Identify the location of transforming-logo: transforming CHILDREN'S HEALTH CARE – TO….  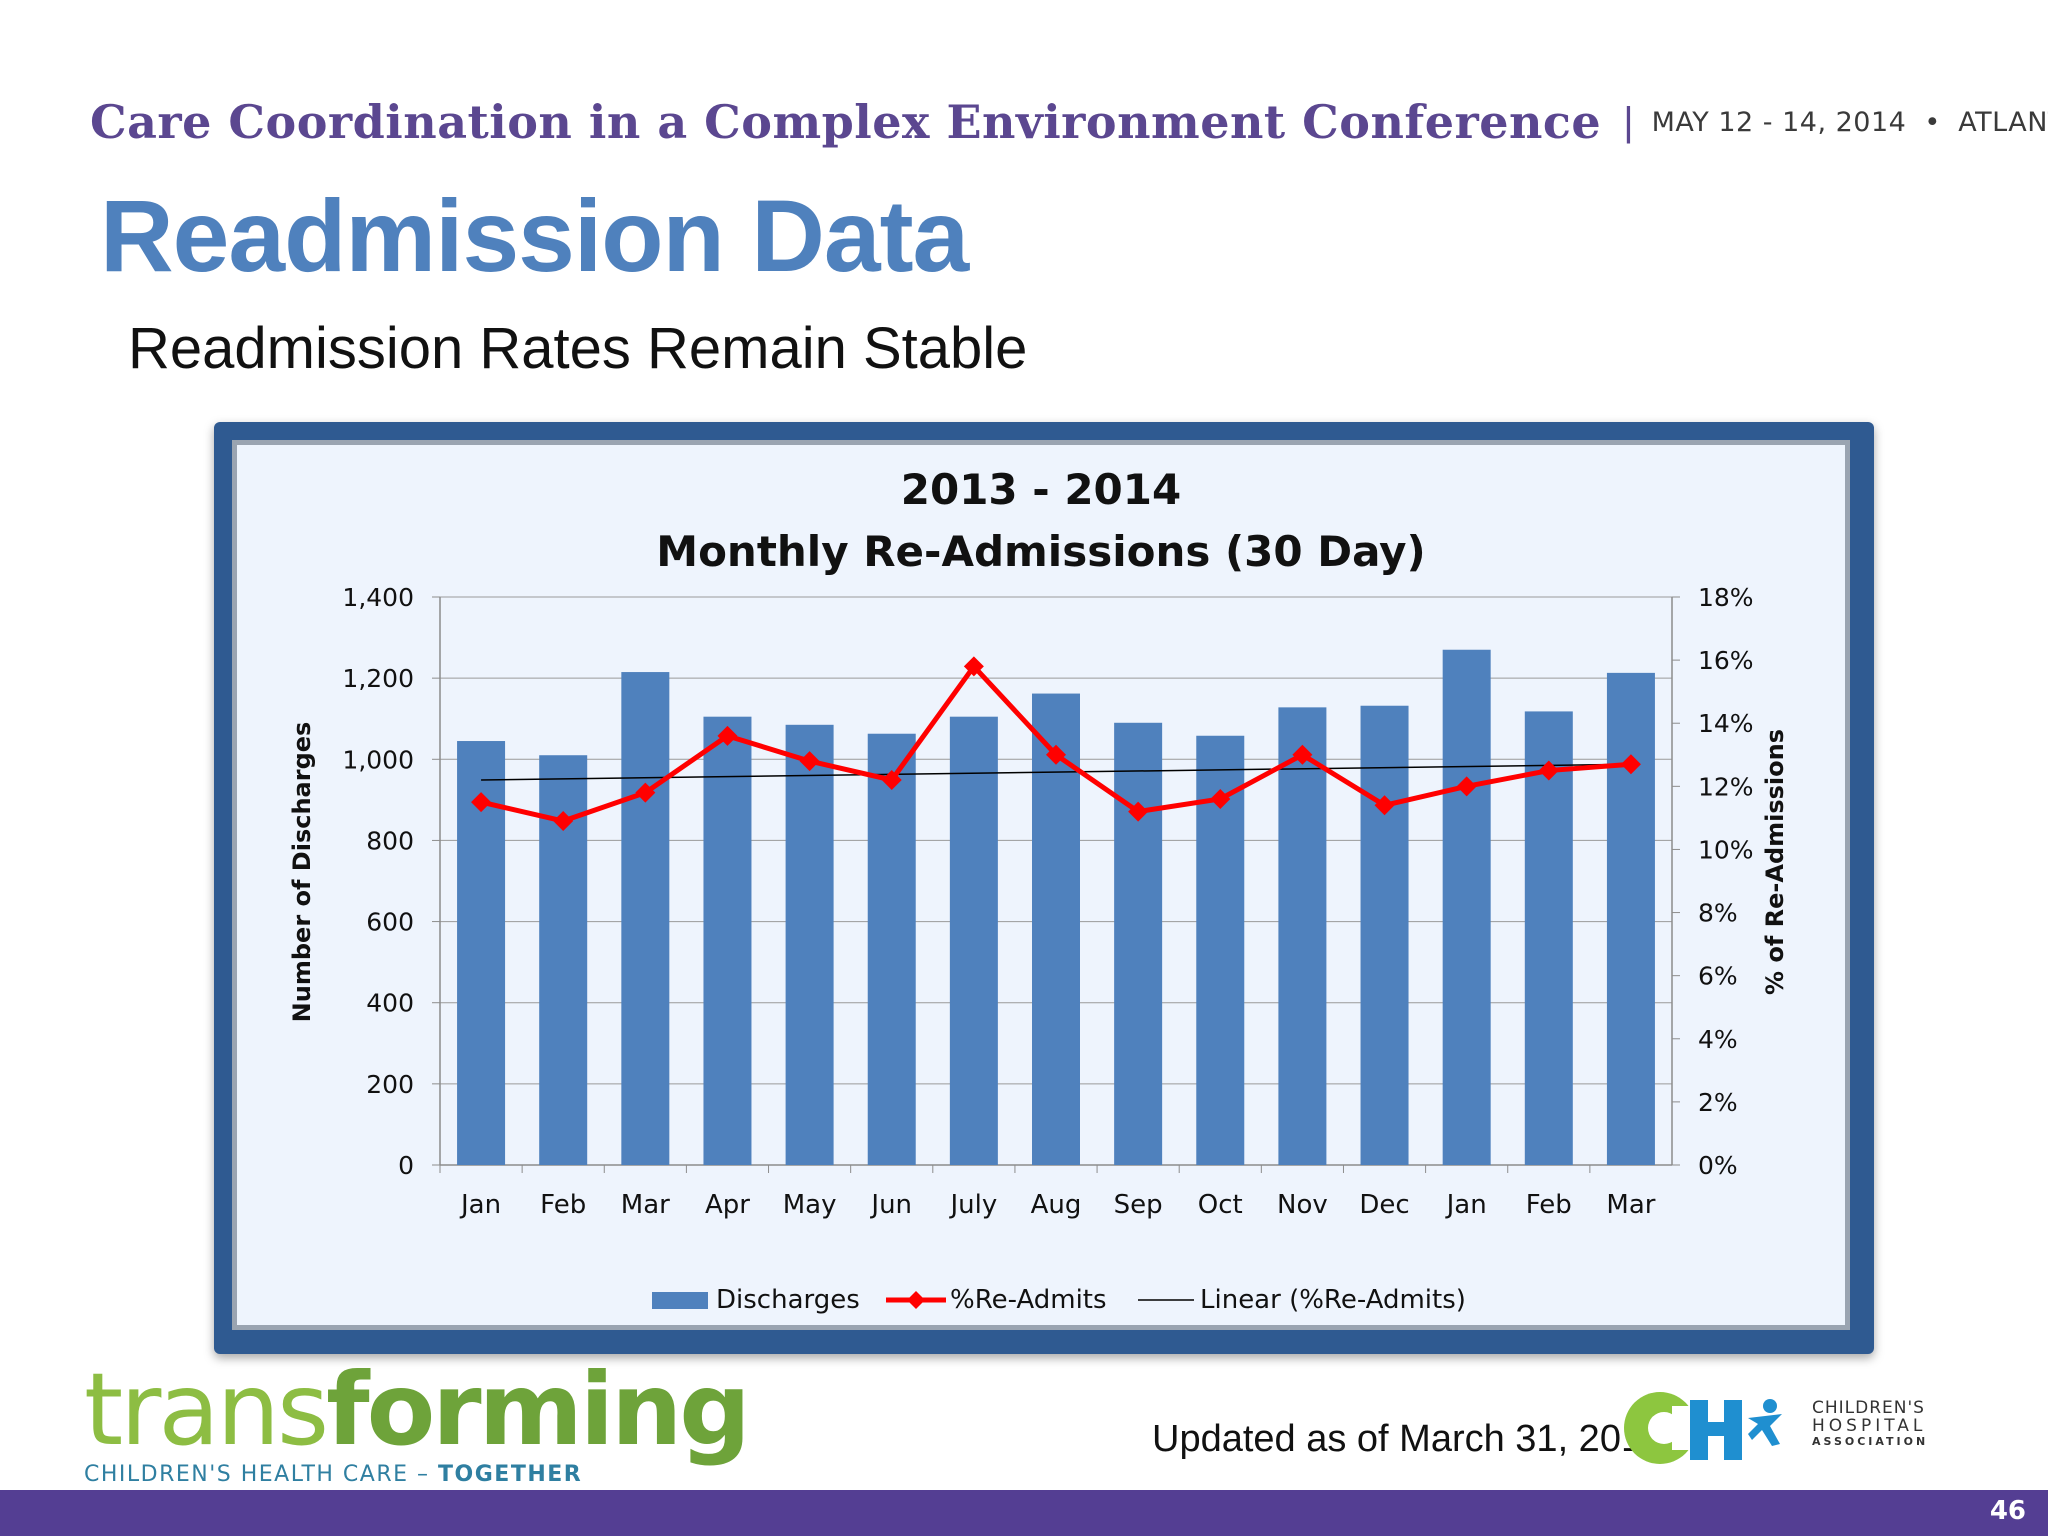
(417, 1424).